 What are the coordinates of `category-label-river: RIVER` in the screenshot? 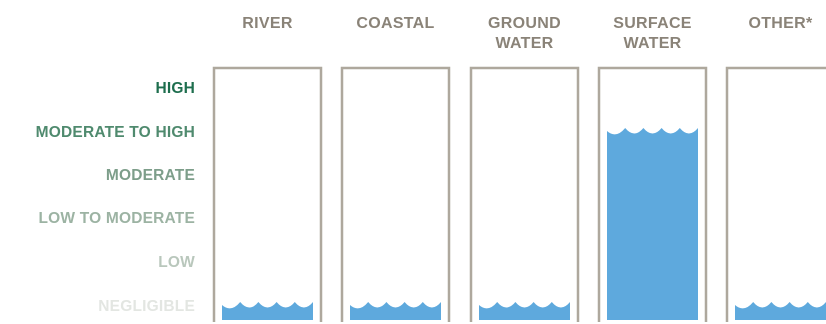 It's located at (267, 23).